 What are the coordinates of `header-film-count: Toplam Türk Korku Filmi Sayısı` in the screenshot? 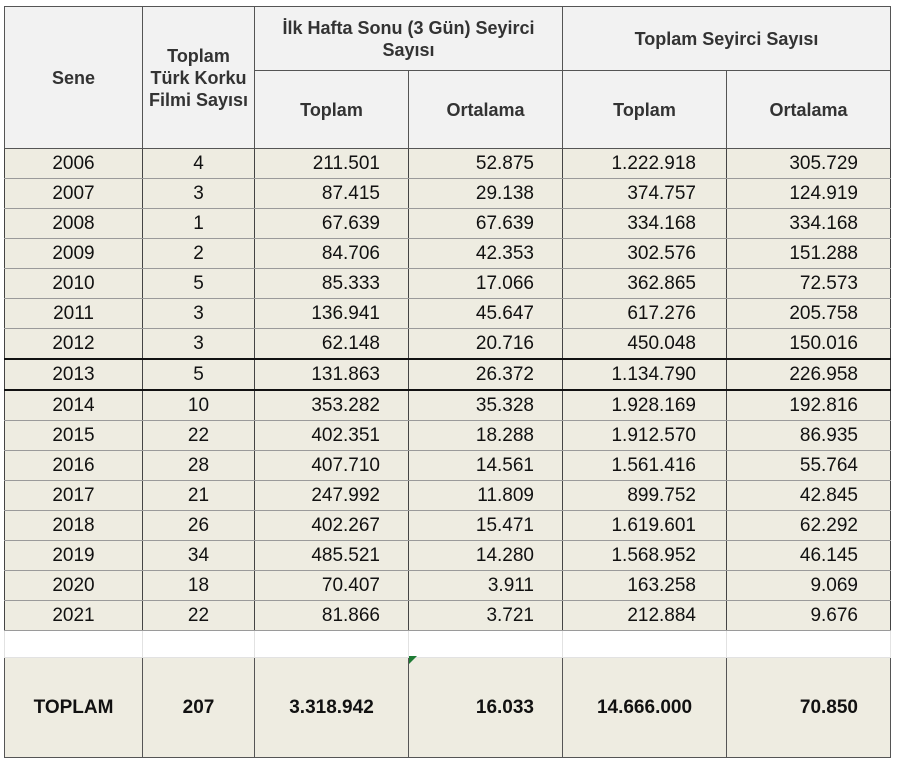 It's located at (198, 77).